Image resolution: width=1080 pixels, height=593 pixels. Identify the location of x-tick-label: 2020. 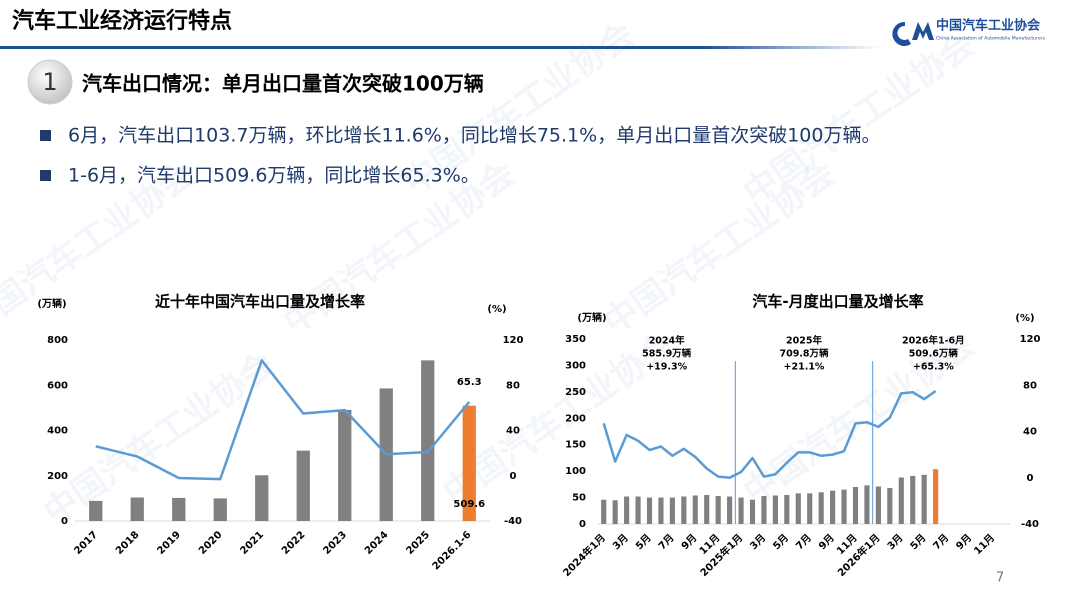
(210, 542).